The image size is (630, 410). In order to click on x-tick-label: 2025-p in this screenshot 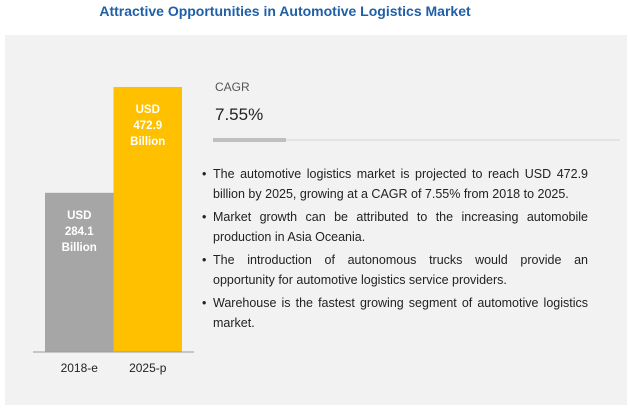, I will do `click(148, 368)`.